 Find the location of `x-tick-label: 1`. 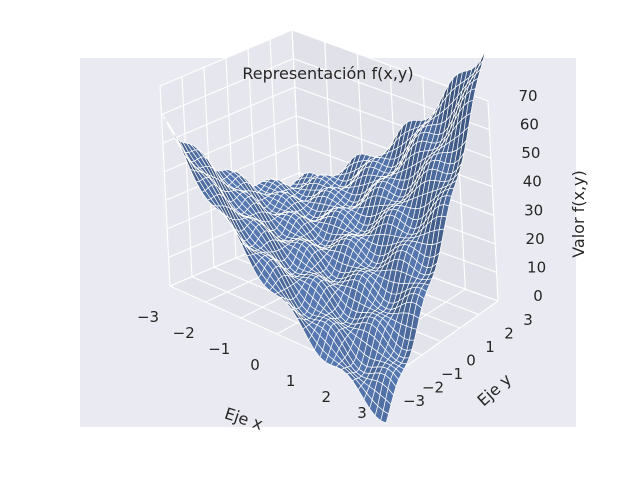

x-tick-label: 1 is located at coordinates (291, 381).